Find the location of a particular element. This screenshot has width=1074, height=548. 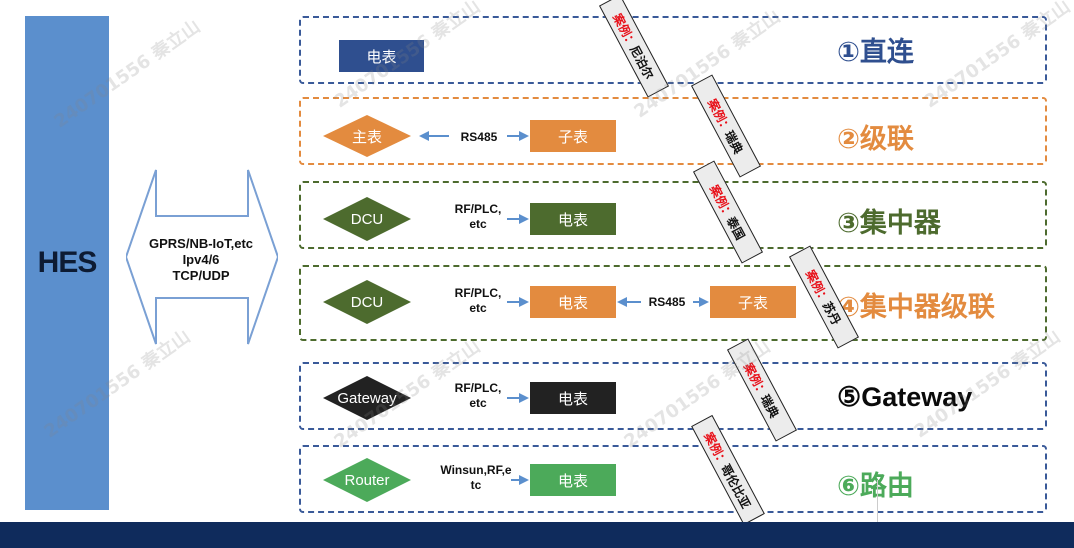

protocol-labels: GPRS/NB-IoT,etc Ipv4/6 TCP/UDP is located at coordinates (201, 260).